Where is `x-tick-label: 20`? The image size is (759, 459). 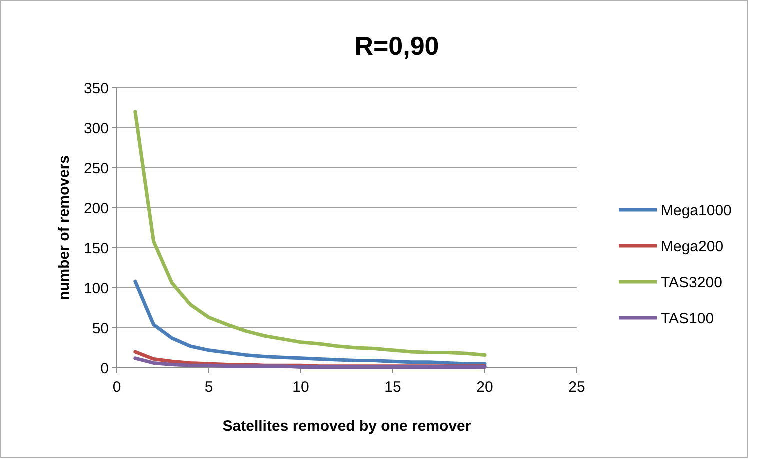
x-tick-label: 20 is located at coordinates (485, 387).